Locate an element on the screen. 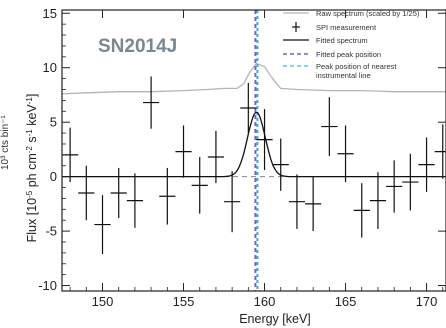 The image size is (446, 328). y-axis-label: Flux [10-5 ph cm-2 s-1 keV-1] is located at coordinates (32, 168).